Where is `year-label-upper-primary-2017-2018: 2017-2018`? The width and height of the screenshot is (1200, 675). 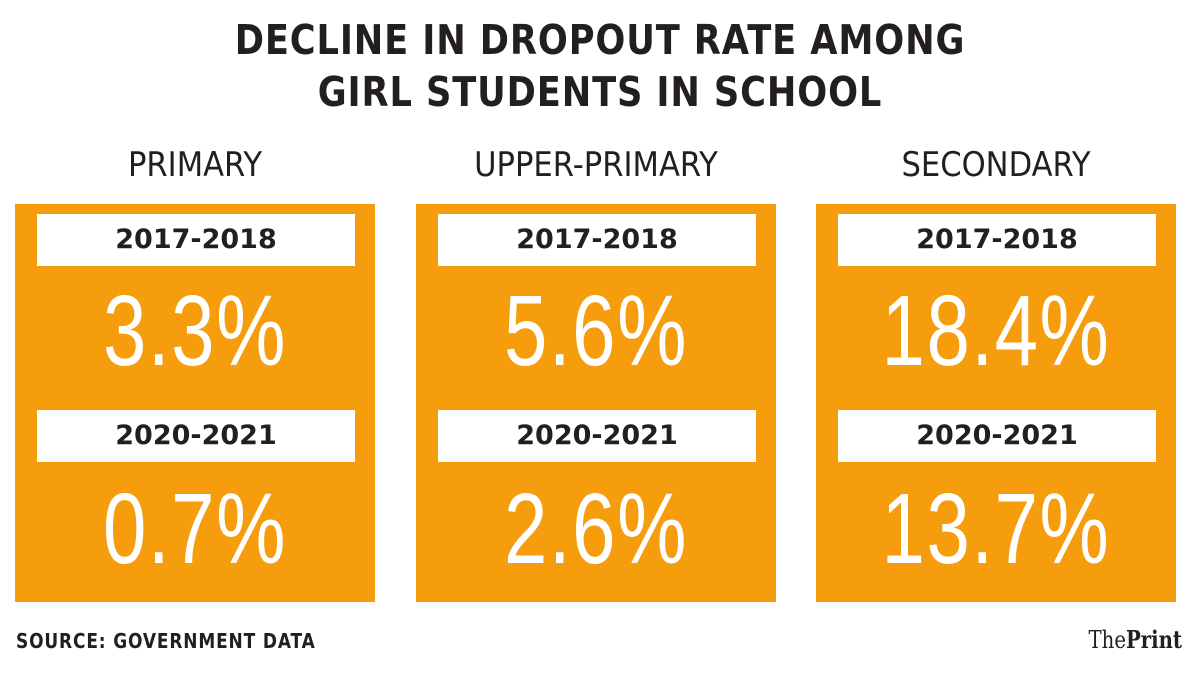 year-label-upper-primary-2017-2018: 2017-2018 is located at coordinates (597, 240).